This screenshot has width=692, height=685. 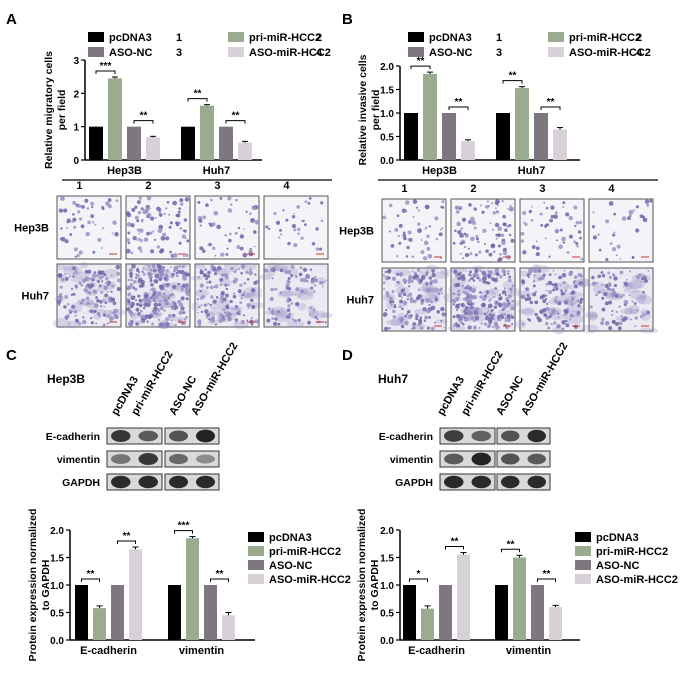 What do you see at coordinates (387, 531) in the screenshot?
I see `y-tick-label: 2.0` at bounding box center [387, 531].